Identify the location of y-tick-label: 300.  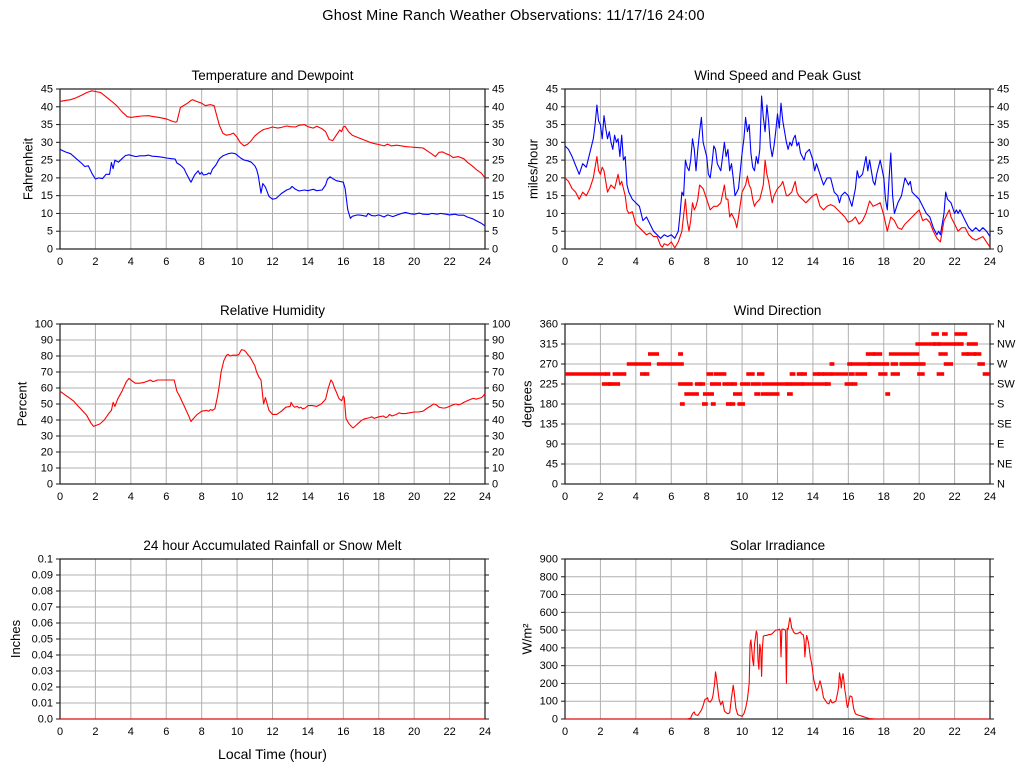
(549, 666).